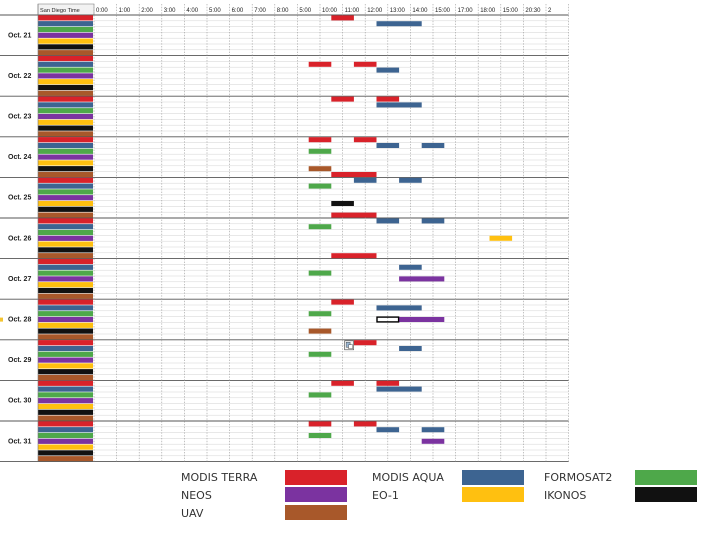 This screenshot has width=720, height=540. Describe the element at coordinates (408, 477) in the screenshot. I see `legend-label-modis-aqua: MODIS AQUA` at that location.